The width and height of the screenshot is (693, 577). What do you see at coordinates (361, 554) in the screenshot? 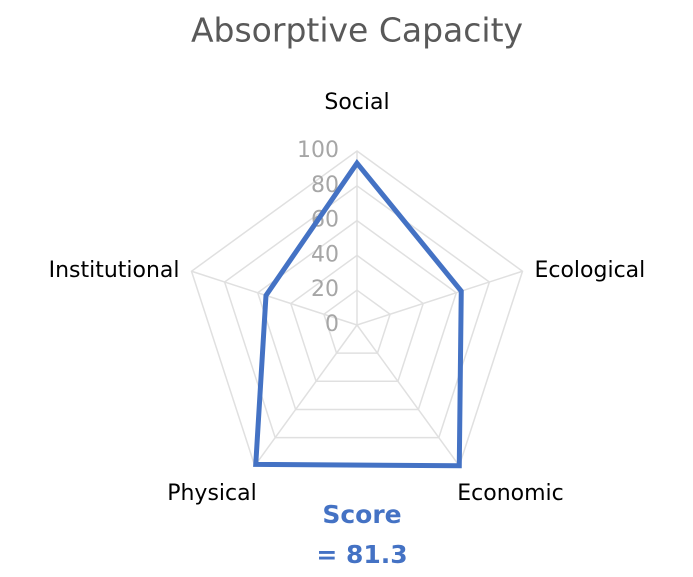
I see `score-value: = 81.3` at bounding box center [361, 554].